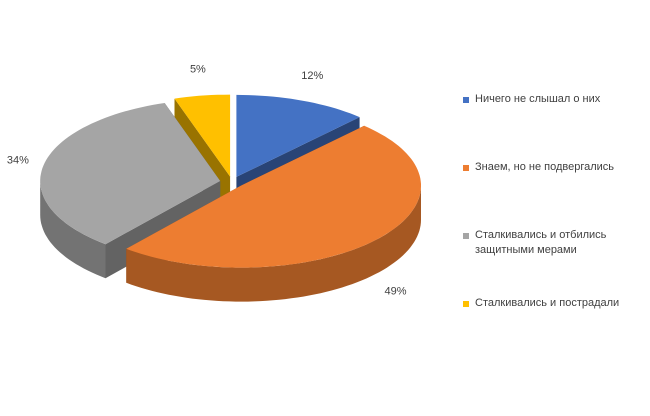  I want to click on legend-label: Знаем, но не подвергались, so click(545, 167).